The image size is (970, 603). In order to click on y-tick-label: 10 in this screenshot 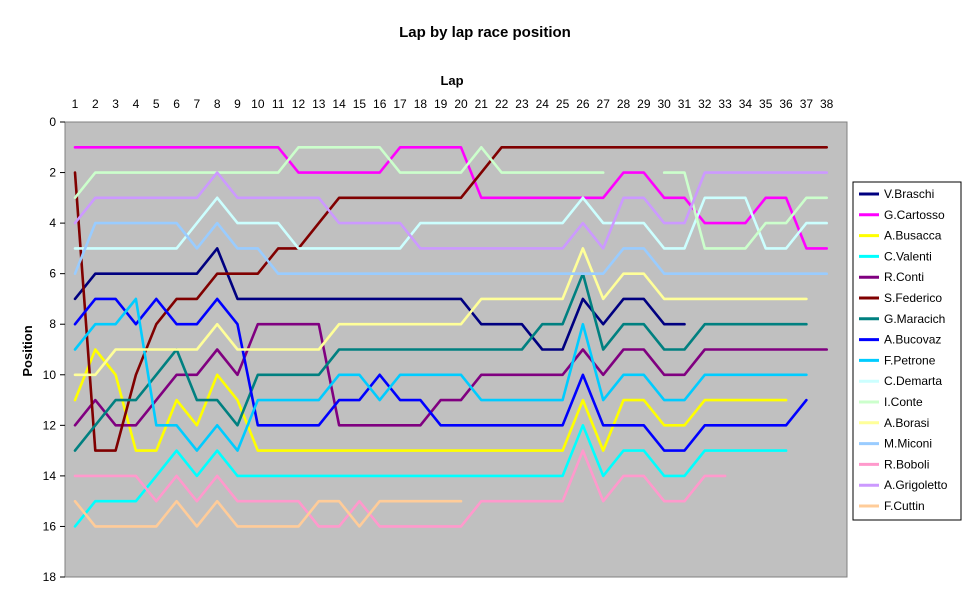, I will do `click(50, 375)`.